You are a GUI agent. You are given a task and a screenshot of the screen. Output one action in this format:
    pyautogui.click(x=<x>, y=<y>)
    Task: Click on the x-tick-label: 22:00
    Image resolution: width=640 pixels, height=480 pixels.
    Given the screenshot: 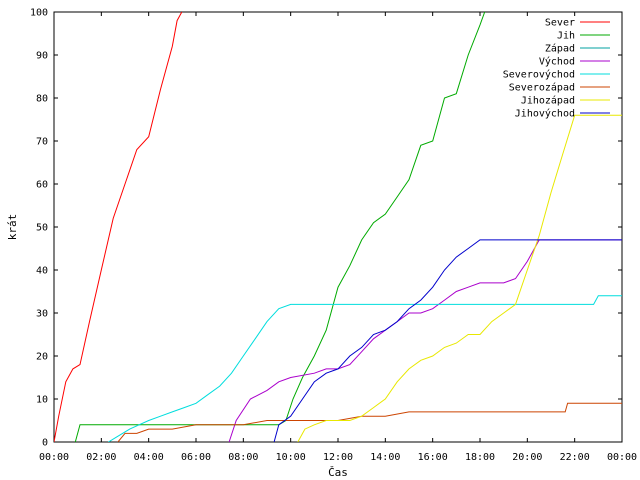 What is the action you would take?
    pyautogui.click(x=575, y=457)
    